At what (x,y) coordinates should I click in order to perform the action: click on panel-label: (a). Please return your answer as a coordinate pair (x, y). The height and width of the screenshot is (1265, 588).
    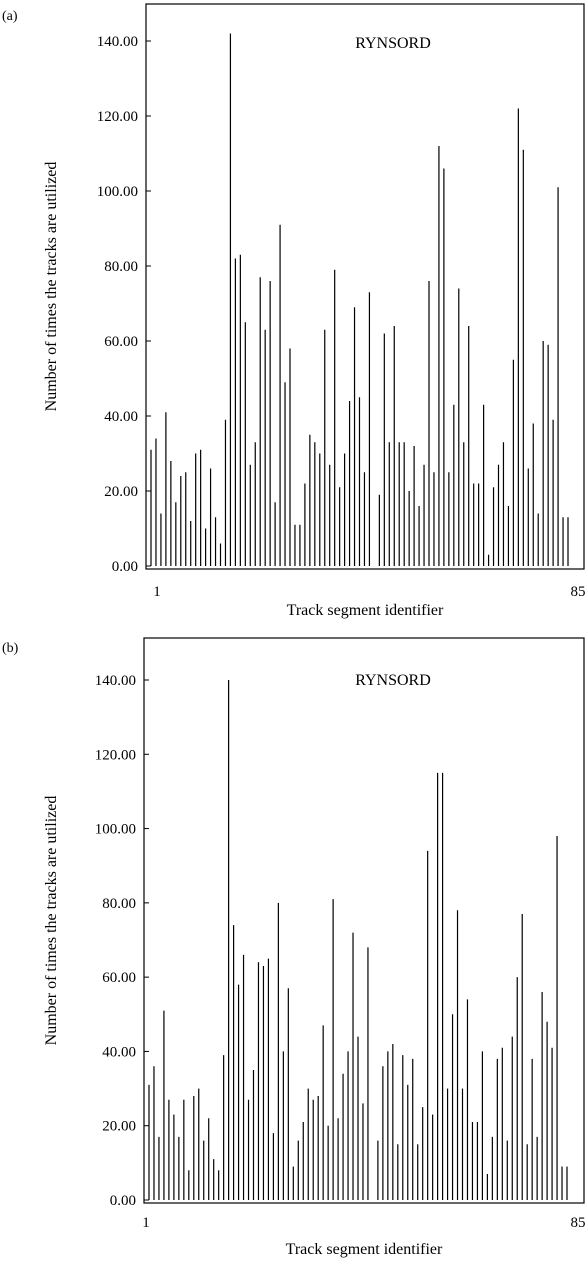
    Looking at the image, I should click on (10, 16).